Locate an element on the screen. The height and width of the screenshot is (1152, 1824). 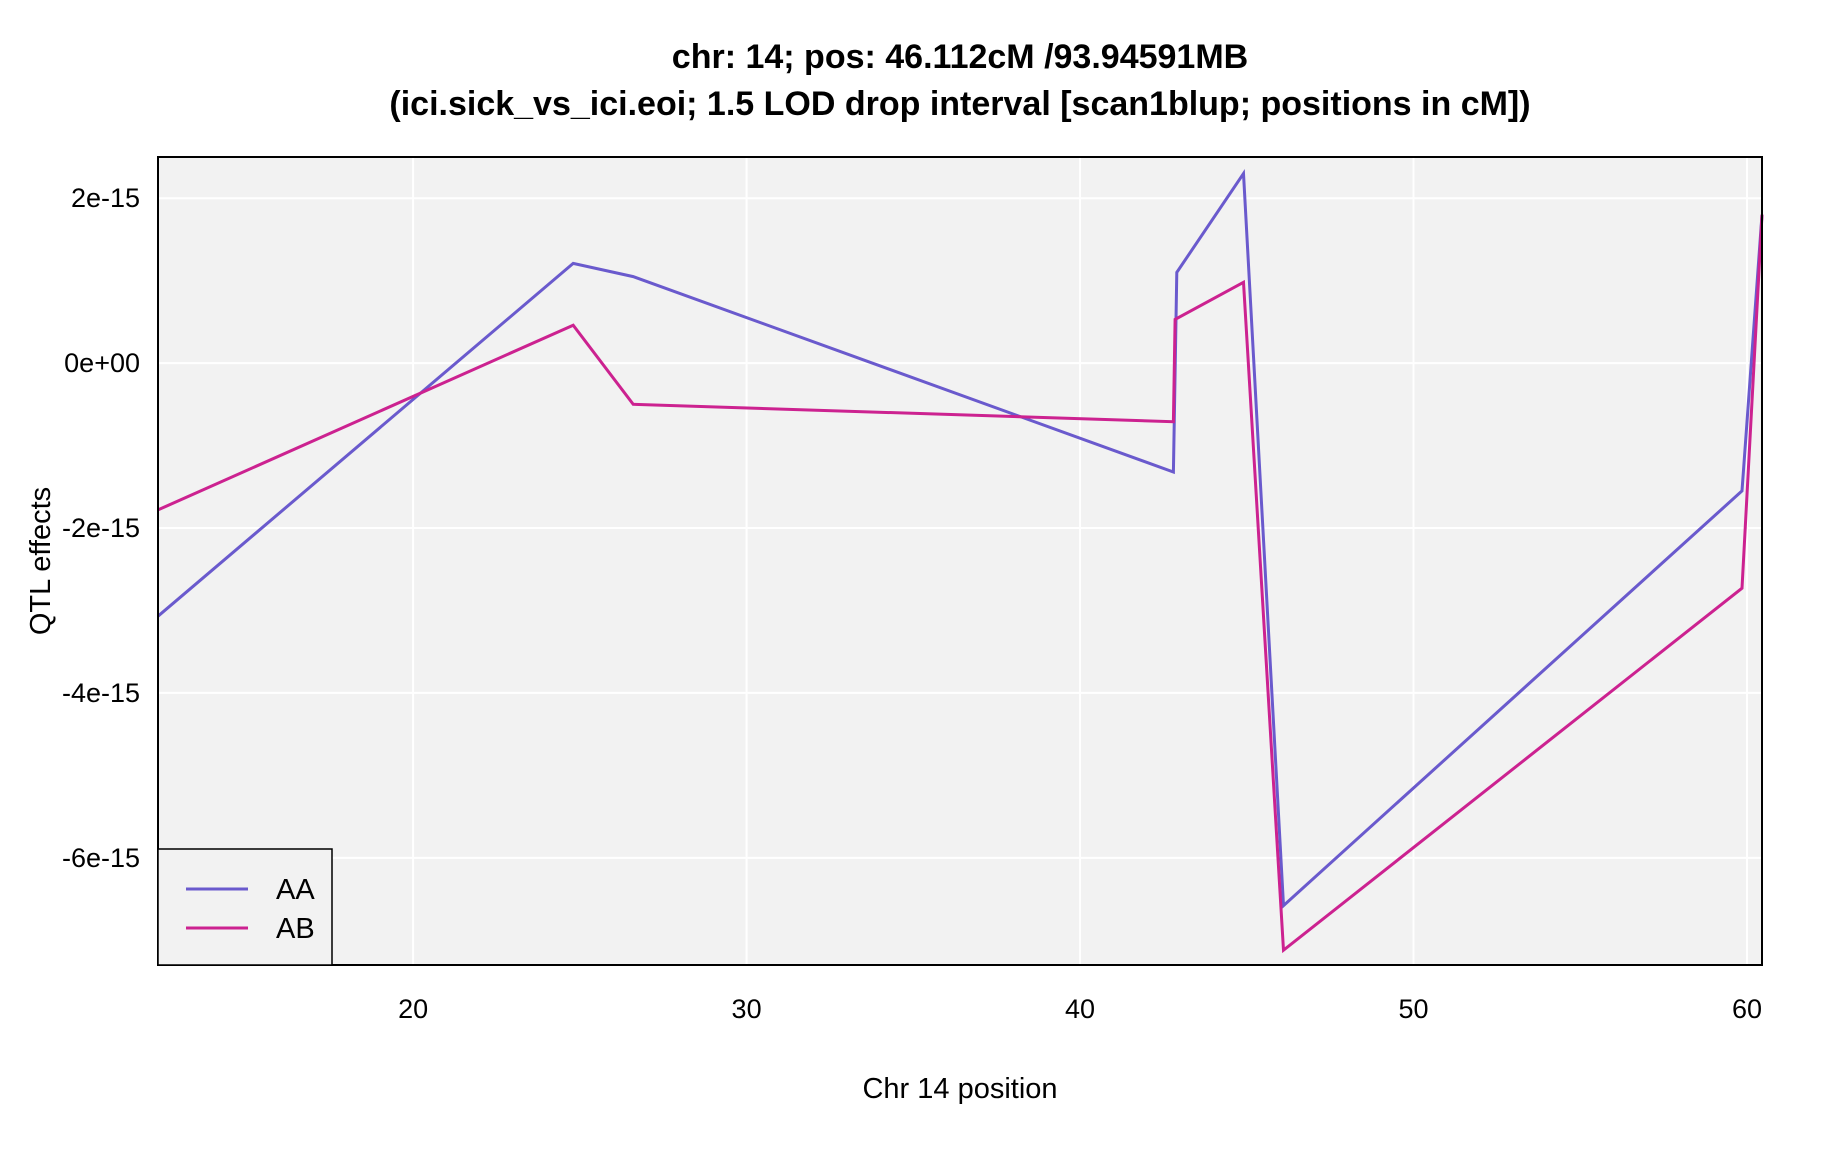
chart-title: chr: 14; pos: 46.112cM /93.94591MB is located at coordinates (960, 57).